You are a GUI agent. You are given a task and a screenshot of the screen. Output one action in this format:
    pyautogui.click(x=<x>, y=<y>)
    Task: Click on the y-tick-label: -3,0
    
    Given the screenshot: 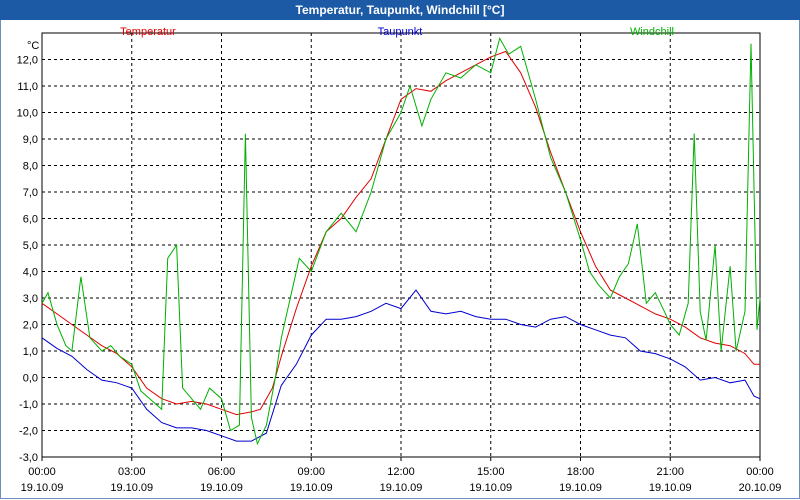 What is the action you would take?
    pyautogui.click(x=28, y=458)
    